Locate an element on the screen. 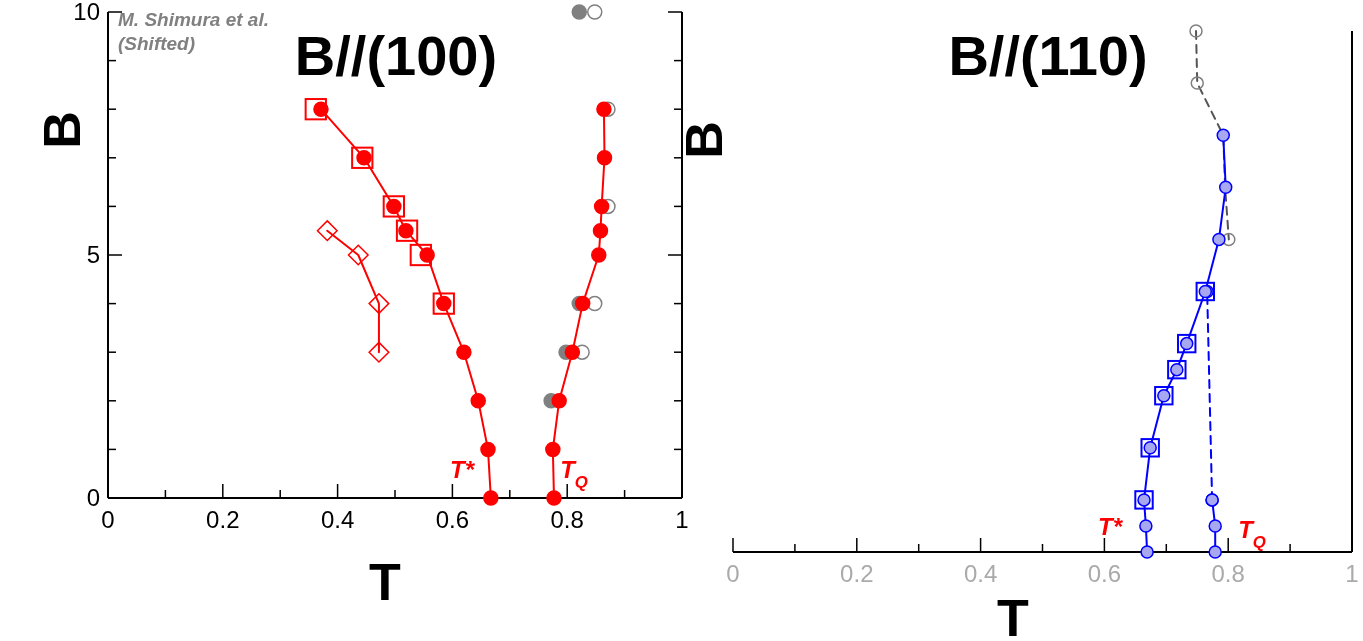 This screenshot has height=641, width=1363. chart-title: B//(110) is located at coordinates (1048, 55).